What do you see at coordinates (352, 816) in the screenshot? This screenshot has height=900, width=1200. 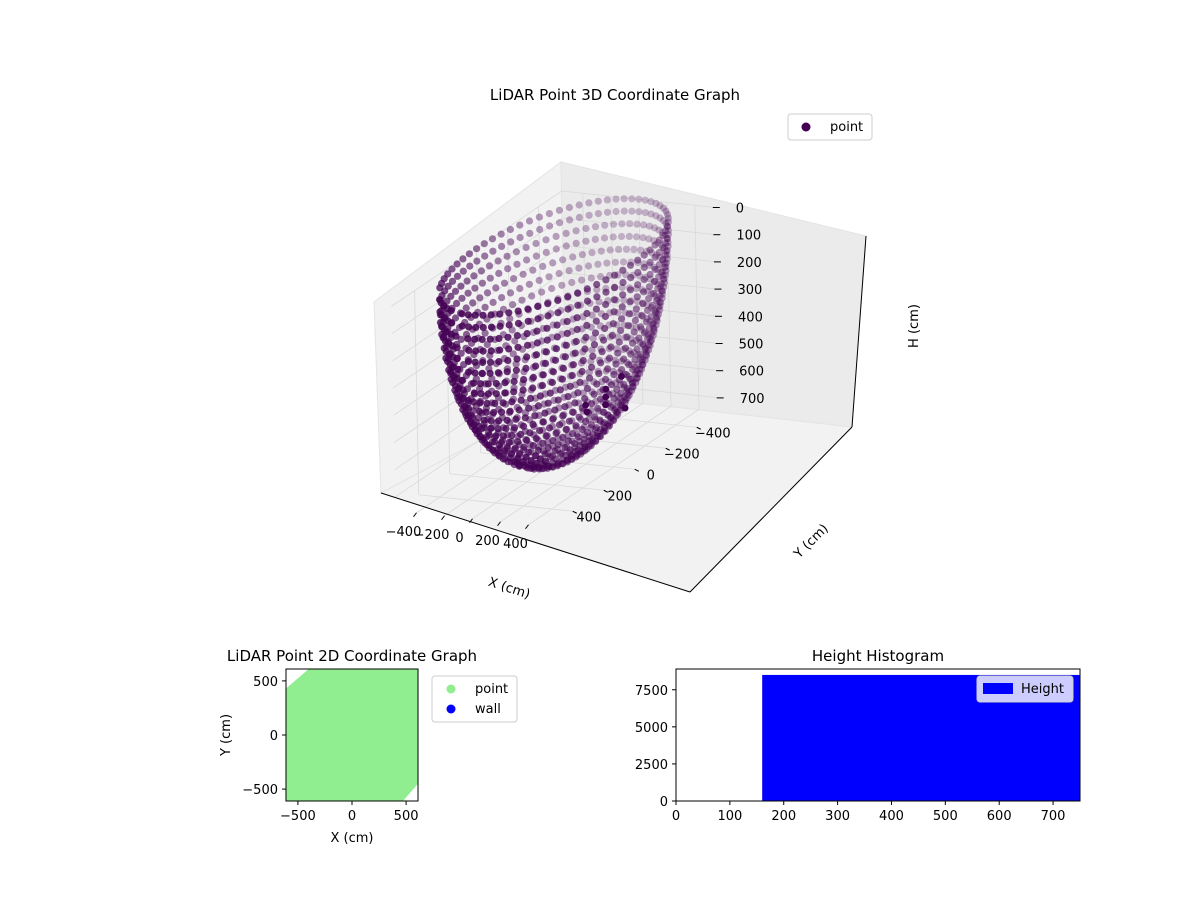 I see `x-tick-label-2d: 0` at bounding box center [352, 816].